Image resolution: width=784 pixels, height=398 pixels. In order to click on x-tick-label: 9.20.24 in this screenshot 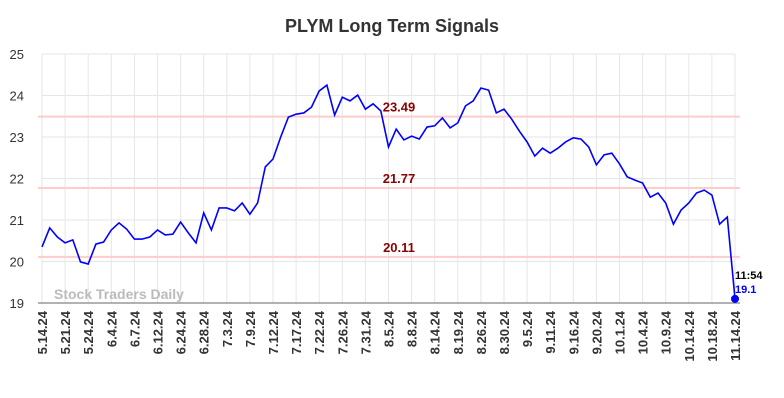, I will do `click(596, 332)`.